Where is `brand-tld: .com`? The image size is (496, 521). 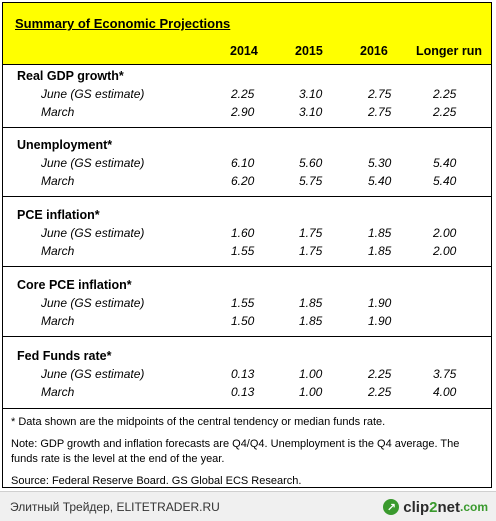
brand-tld: .com is located at coordinates (473, 507).